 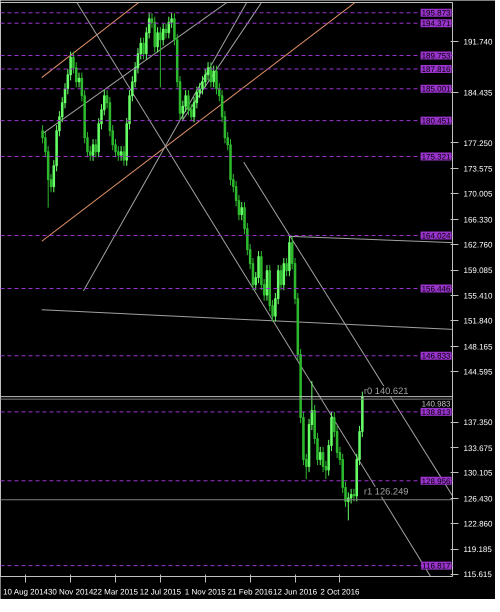 I want to click on ref-line-label: r0 140.621, so click(x=386, y=391).